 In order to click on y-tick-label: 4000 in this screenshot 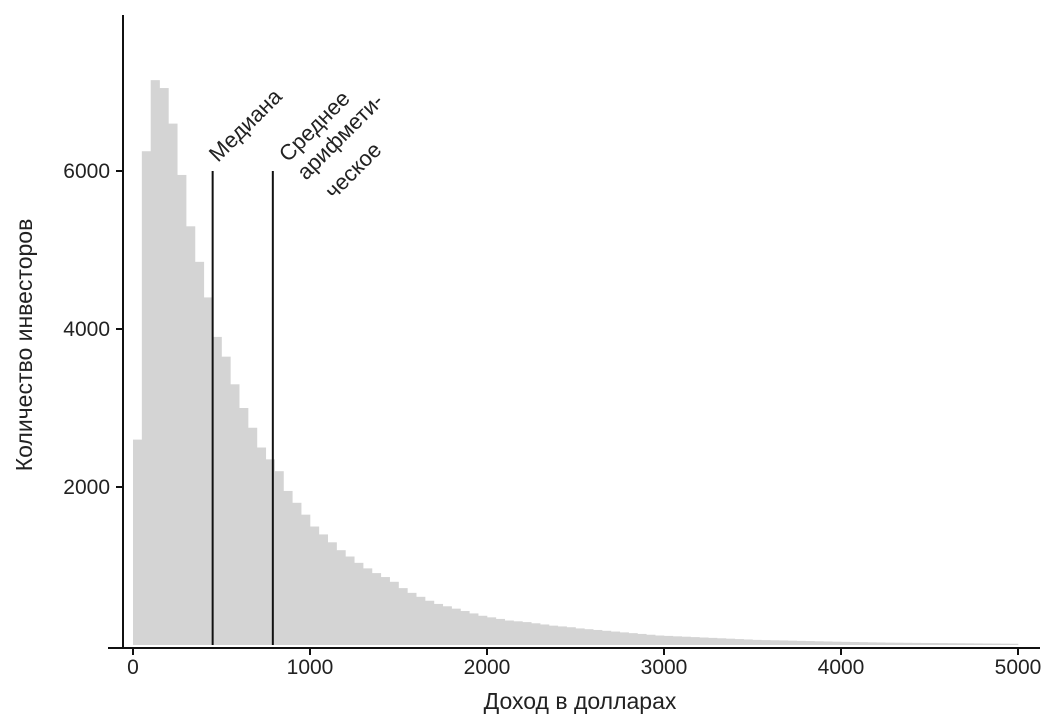, I will do `click(86, 329)`.